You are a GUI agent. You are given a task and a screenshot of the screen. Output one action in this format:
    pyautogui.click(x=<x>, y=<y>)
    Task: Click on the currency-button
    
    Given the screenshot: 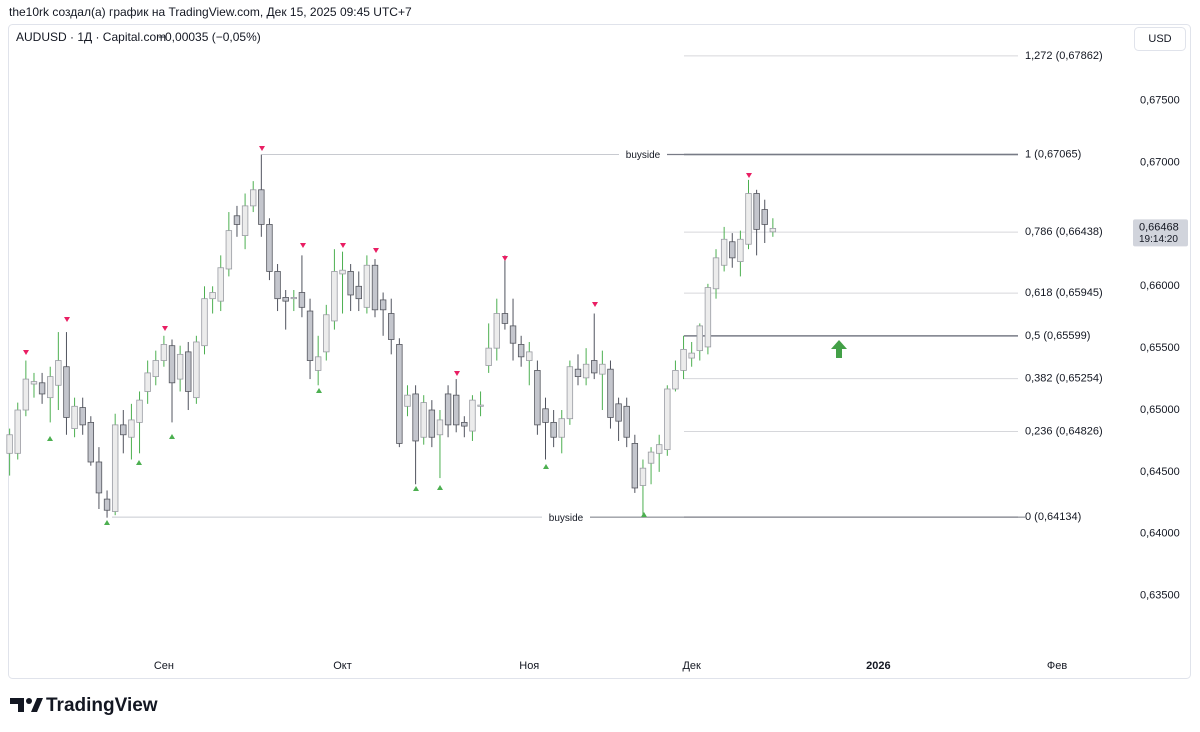 What is the action you would take?
    pyautogui.click(x=1160, y=39)
    